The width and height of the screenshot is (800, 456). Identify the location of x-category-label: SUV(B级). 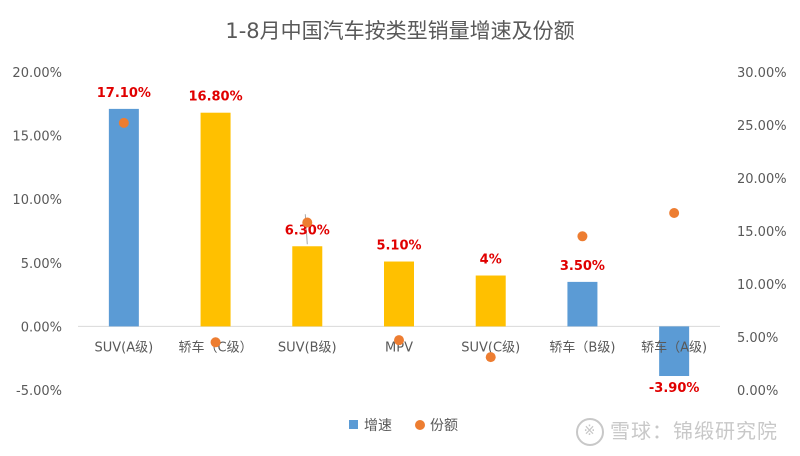
(307, 347).